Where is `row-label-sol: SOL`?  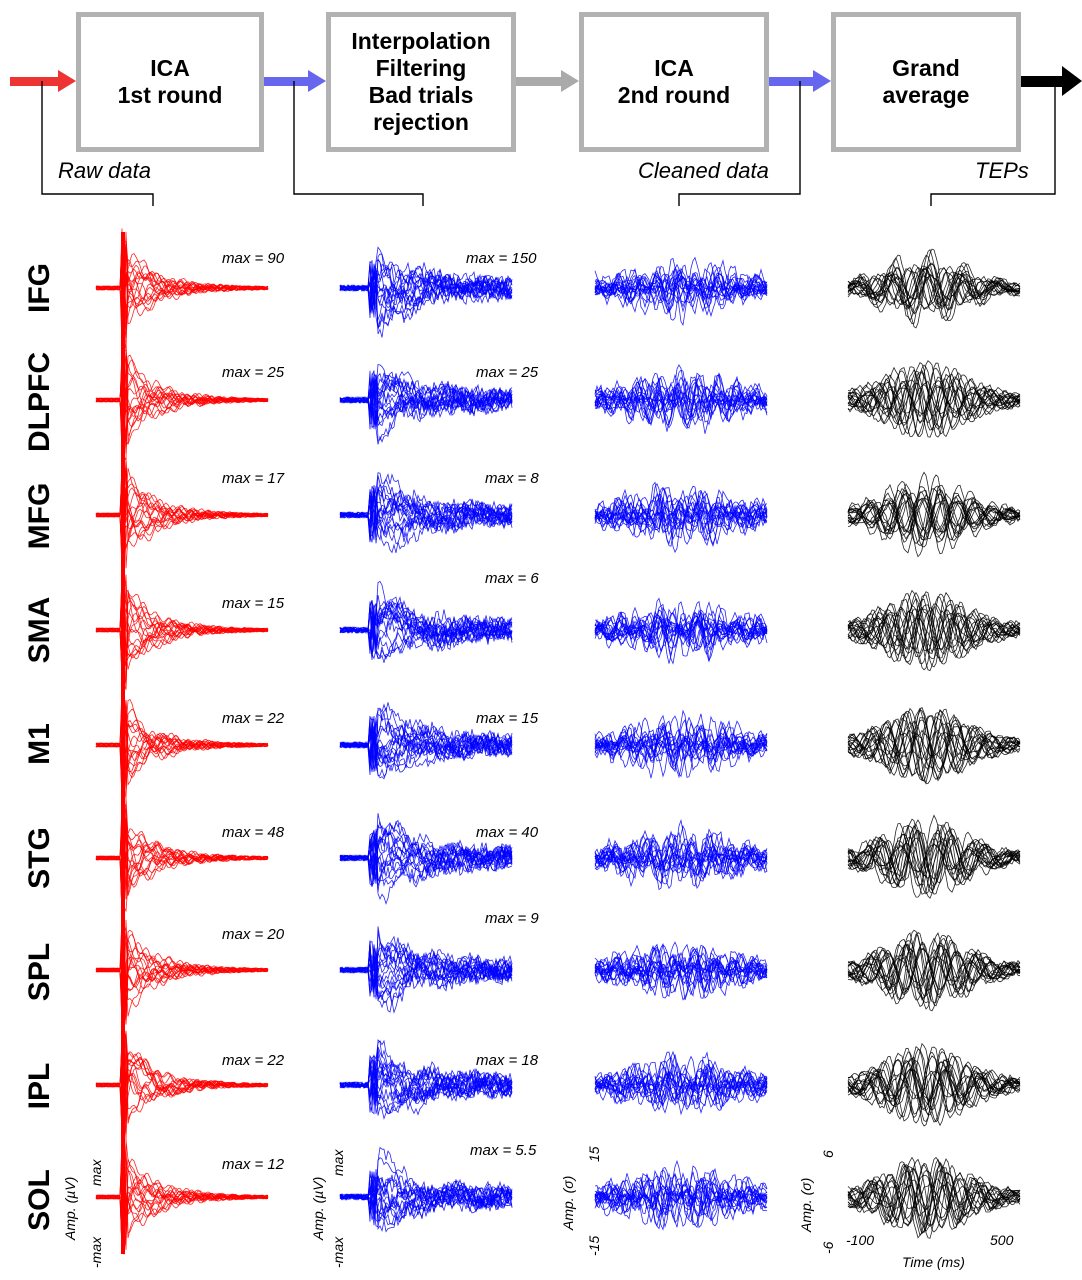
row-label-sol: SOL is located at coordinates (39, 1200).